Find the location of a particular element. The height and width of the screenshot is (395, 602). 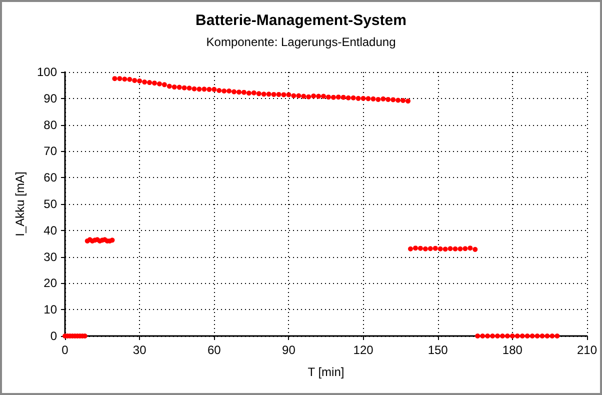

x-tick-label: 180 is located at coordinates (512, 350).